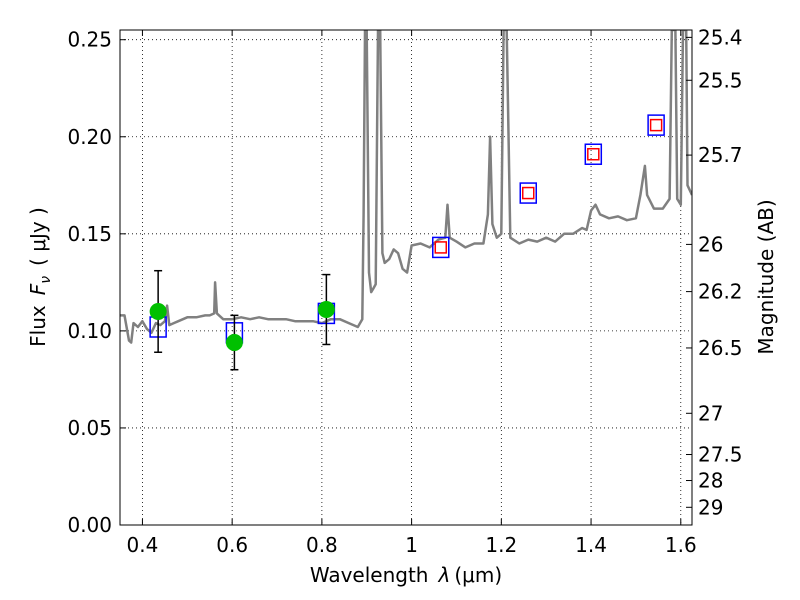 The image size is (800, 600). What do you see at coordinates (501, 545) in the screenshot?
I see `x-tick-label: 1.2` at bounding box center [501, 545].